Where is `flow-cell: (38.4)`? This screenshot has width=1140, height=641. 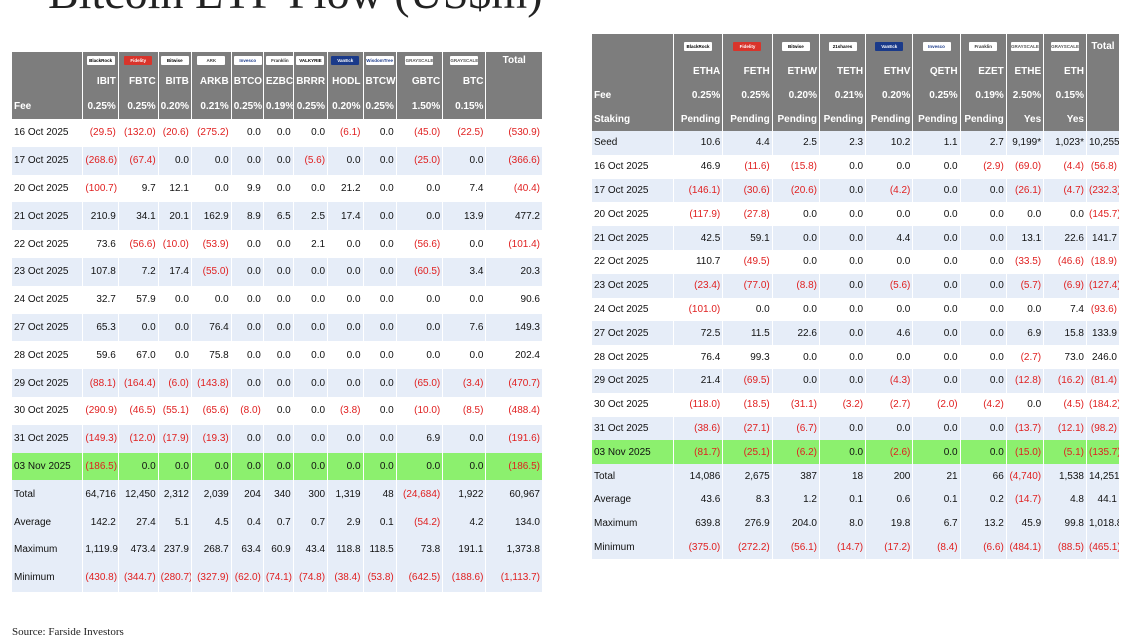 flow-cell: (38.4) is located at coordinates (345, 577).